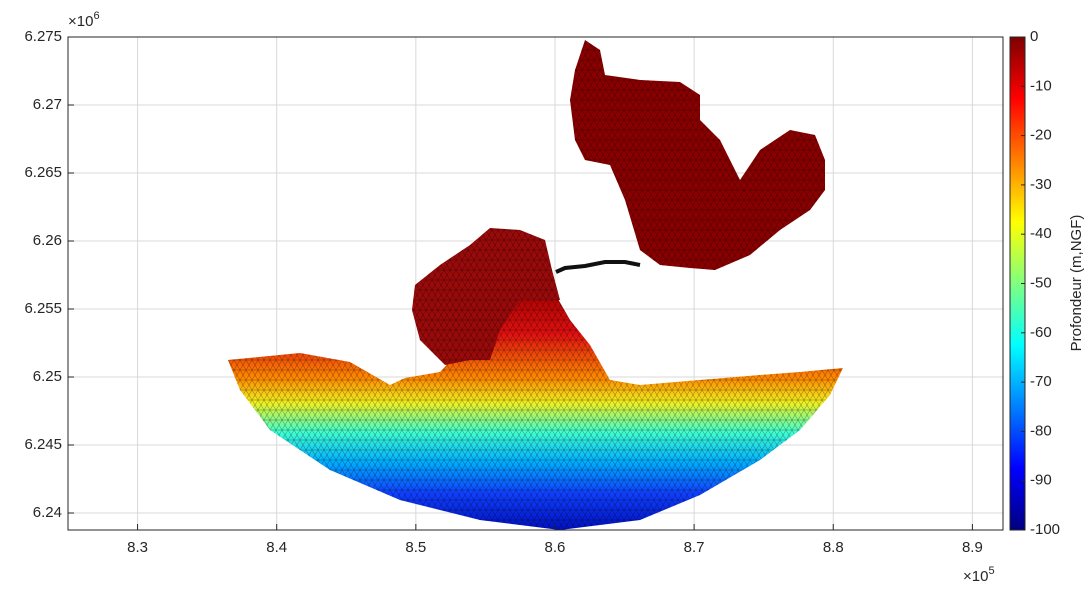 This screenshot has width=1090, height=590. Describe the element at coordinates (1041, 282) in the screenshot. I see `colorbar-tick-label: -50` at that location.